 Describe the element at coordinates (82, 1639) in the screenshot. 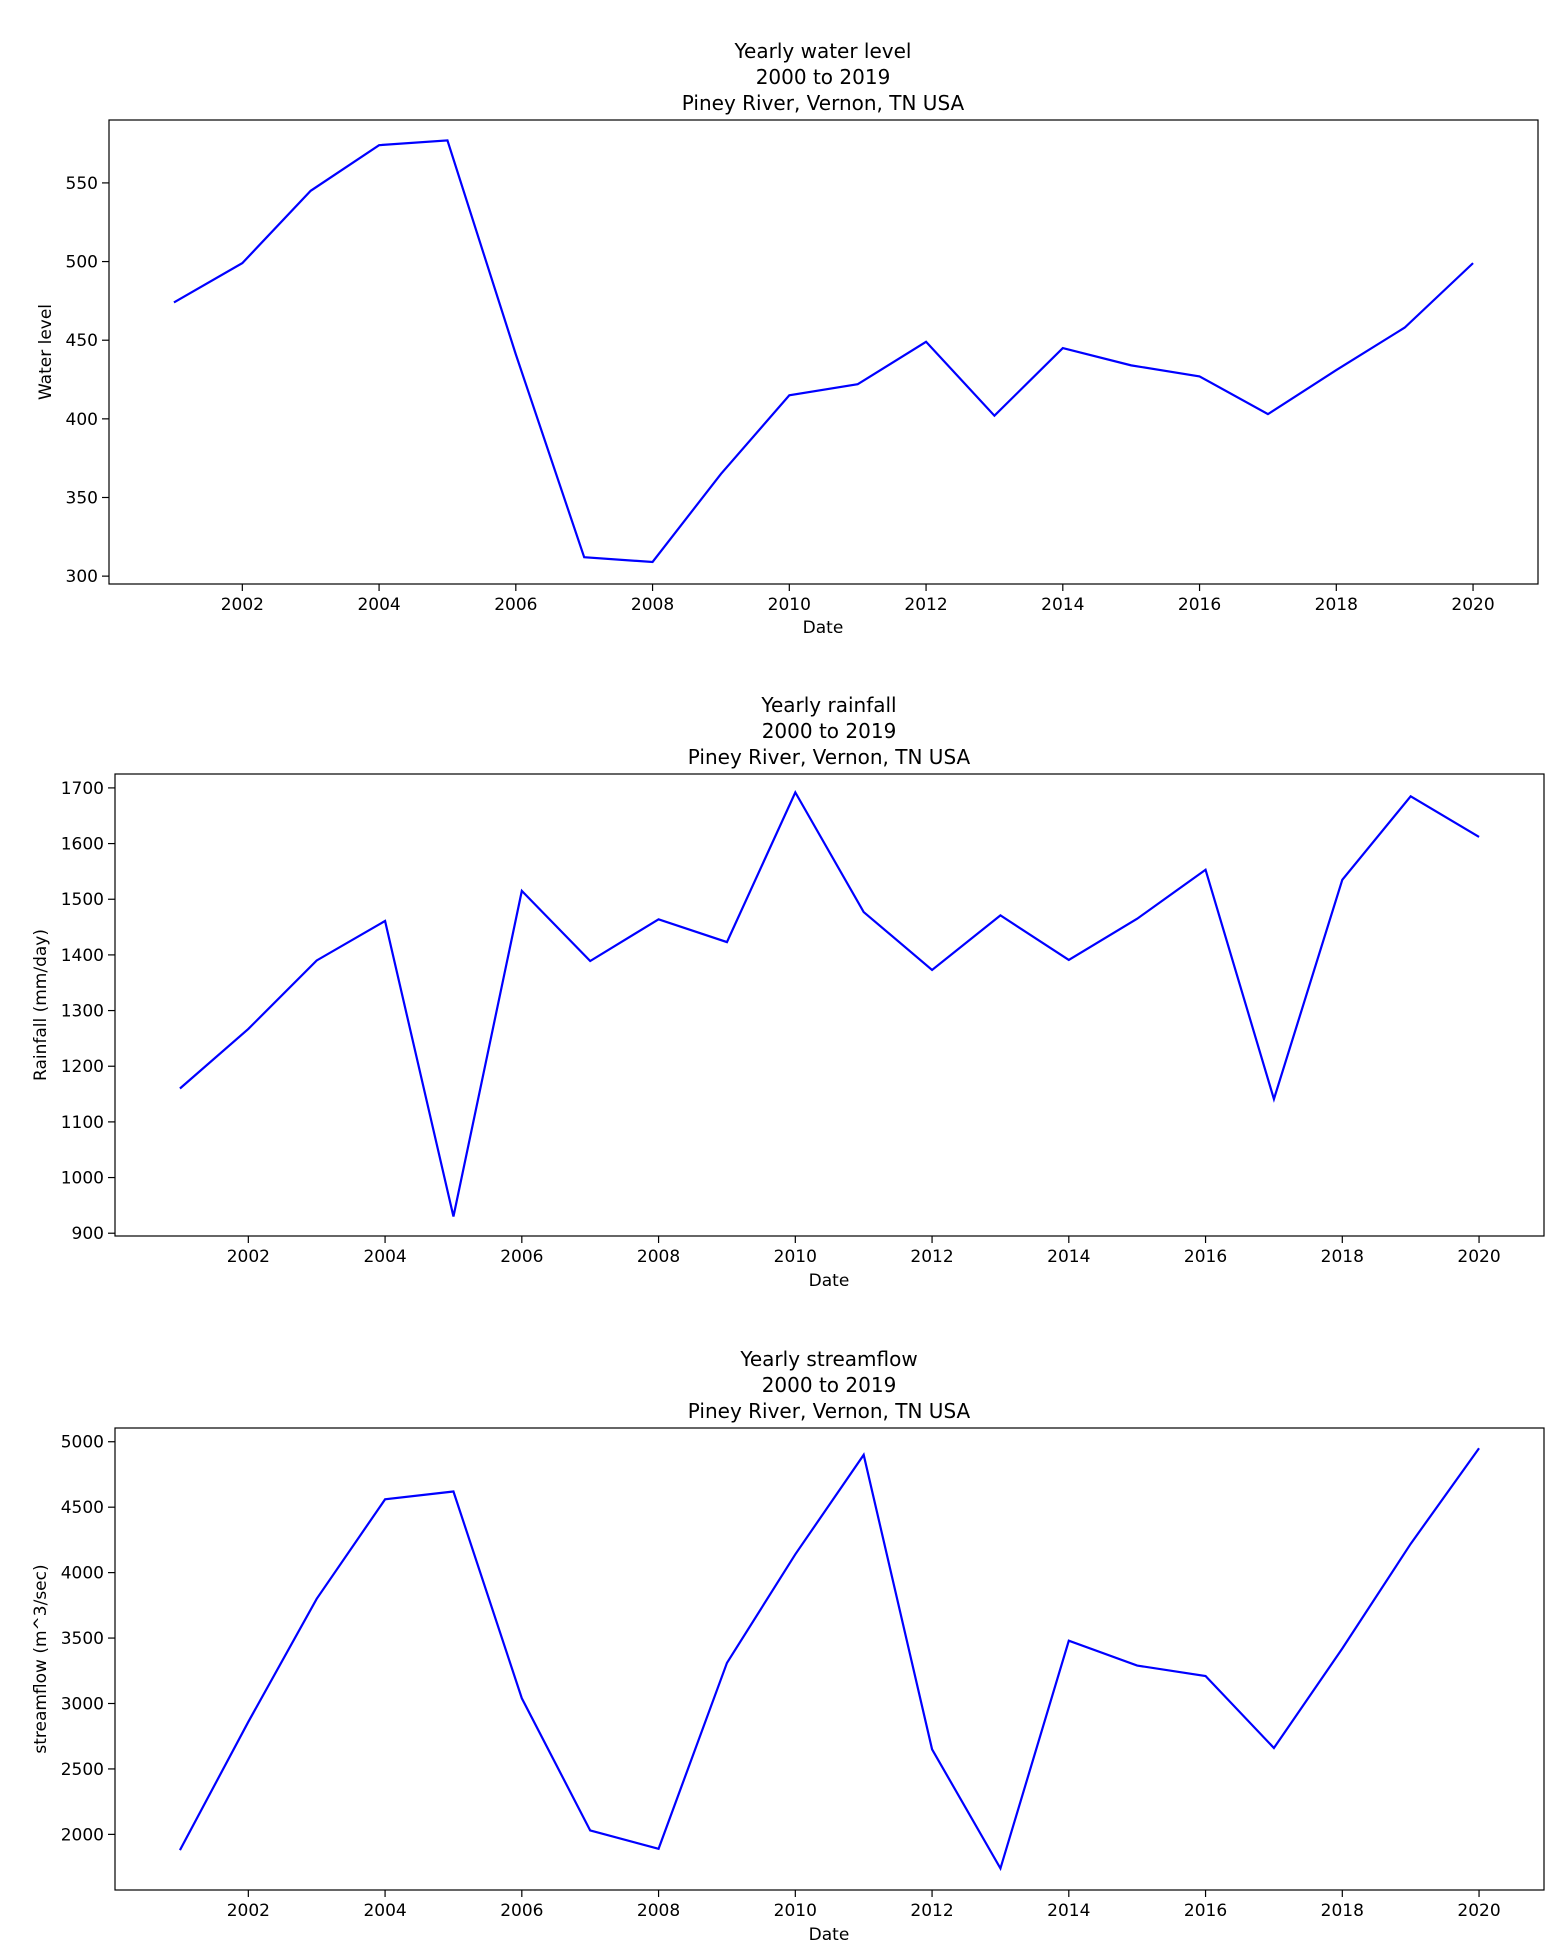

I see `y-tick-label: 3500` at that location.